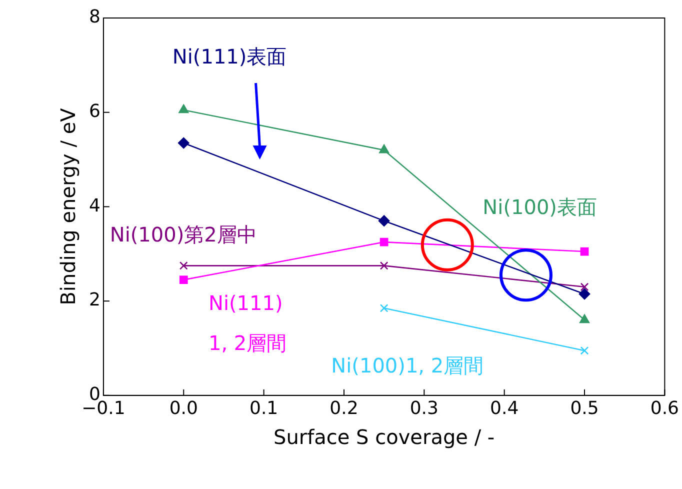 The width and height of the screenshot is (682, 489). What do you see at coordinates (584, 408) in the screenshot?
I see `x-tick-label: 0.5` at bounding box center [584, 408].